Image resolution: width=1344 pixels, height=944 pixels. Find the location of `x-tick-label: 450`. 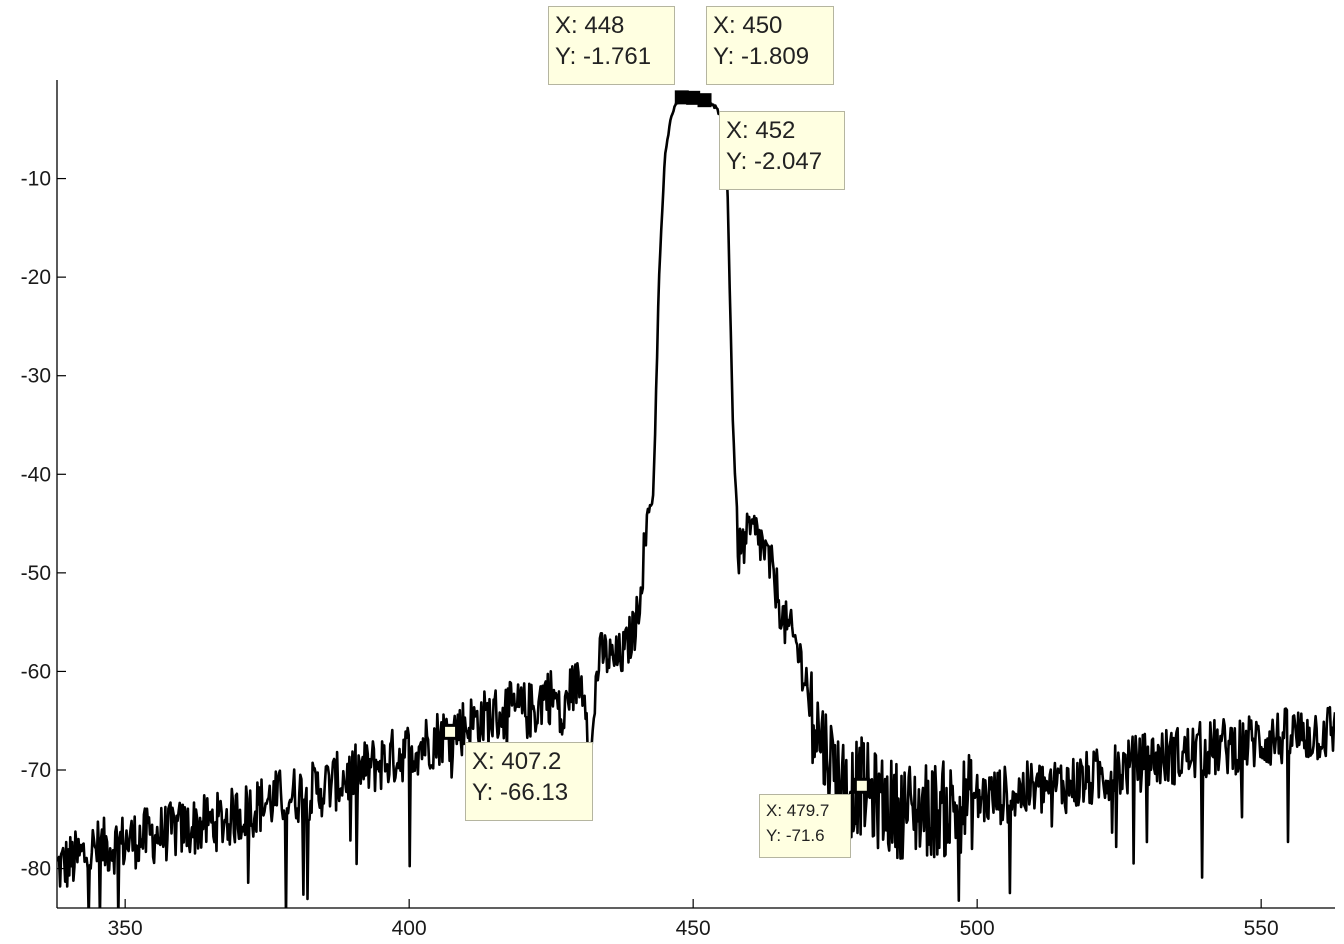

x-tick-label: 450 is located at coordinates (693, 928).